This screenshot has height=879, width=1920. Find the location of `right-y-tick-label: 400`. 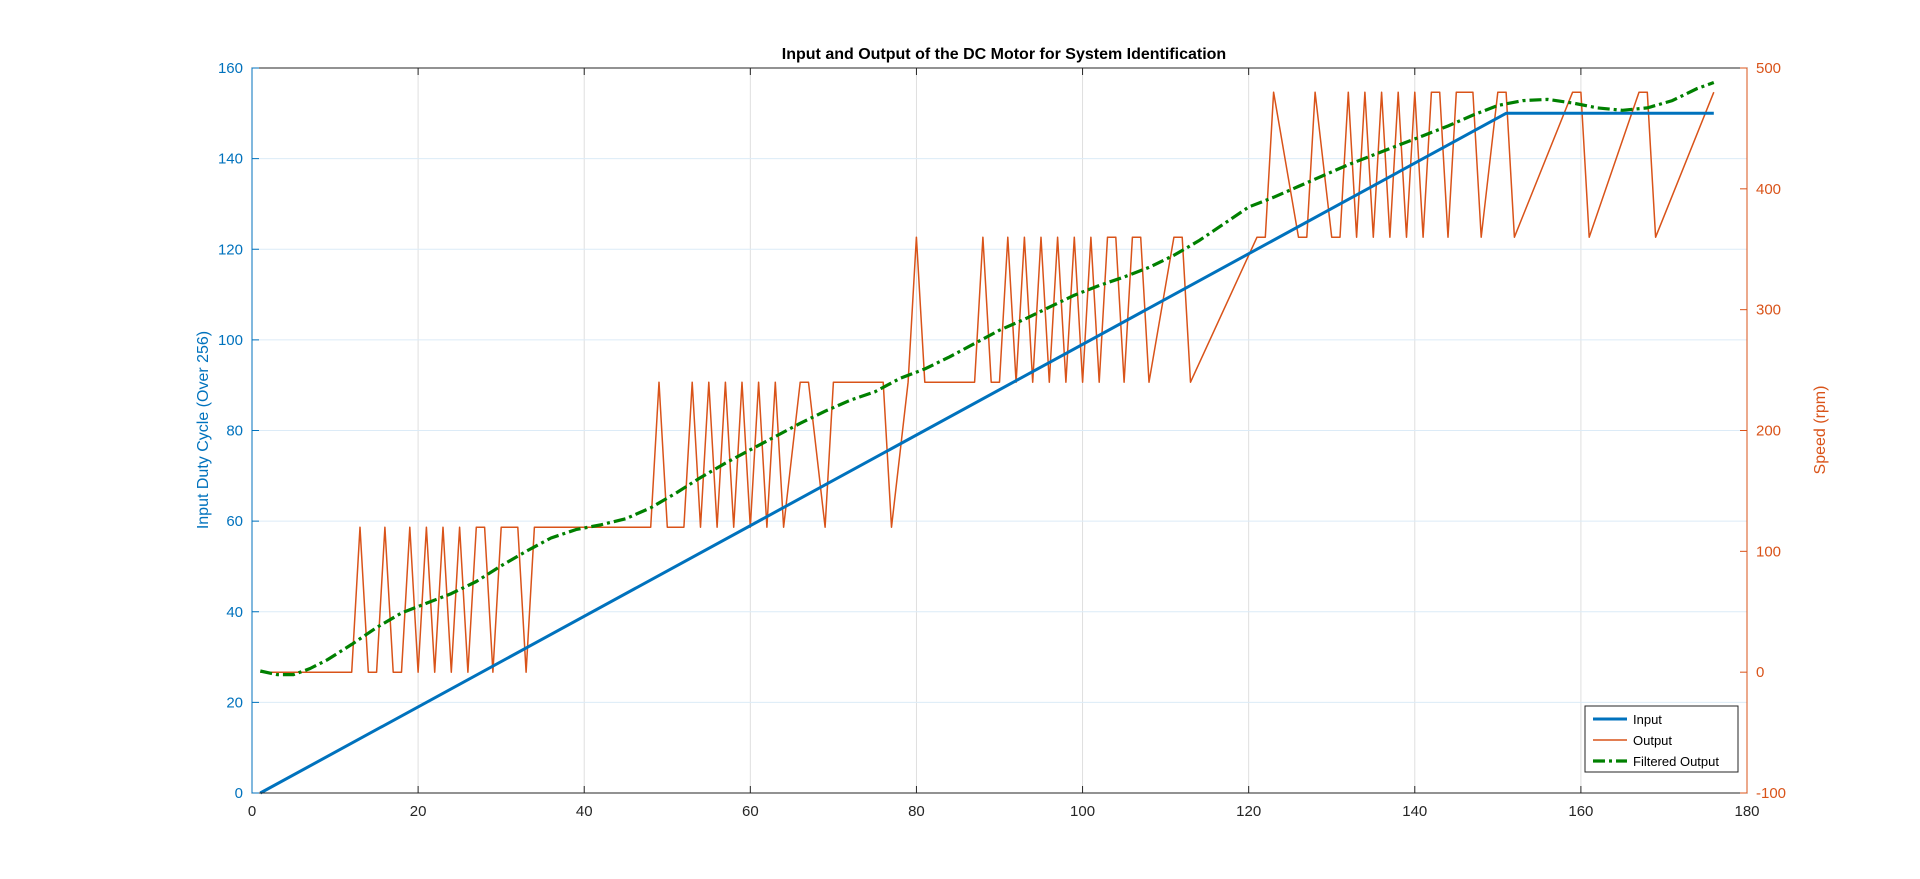

right-y-tick-label: 400 is located at coordinates (1768, 189).